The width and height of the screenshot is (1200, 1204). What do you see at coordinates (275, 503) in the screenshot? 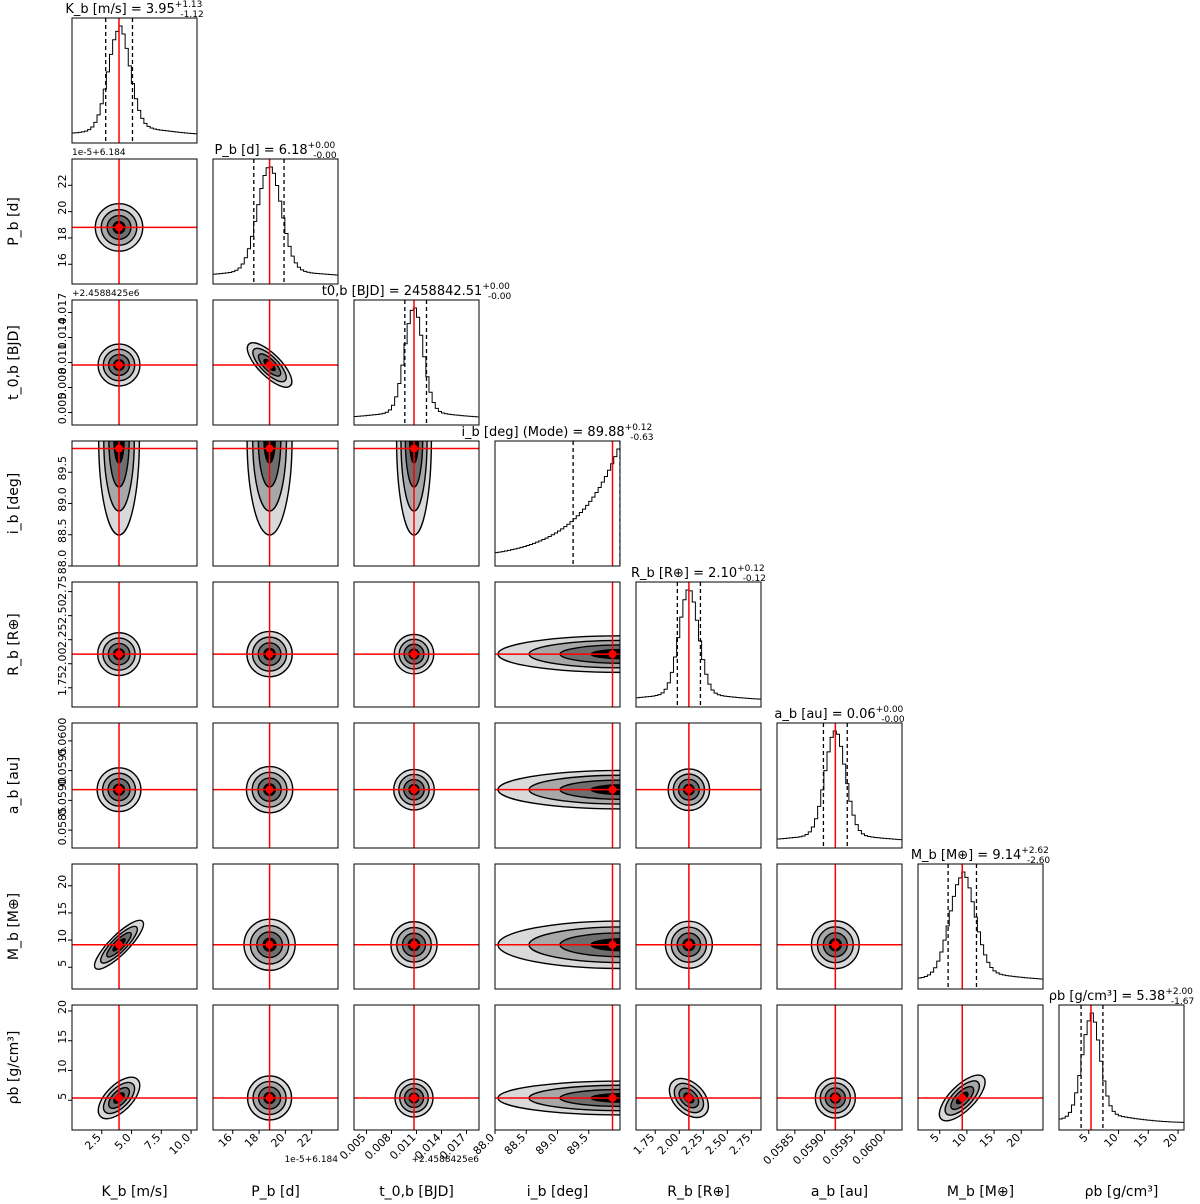
I see `panel-i-vs-P` at bounding box center [275, 503].